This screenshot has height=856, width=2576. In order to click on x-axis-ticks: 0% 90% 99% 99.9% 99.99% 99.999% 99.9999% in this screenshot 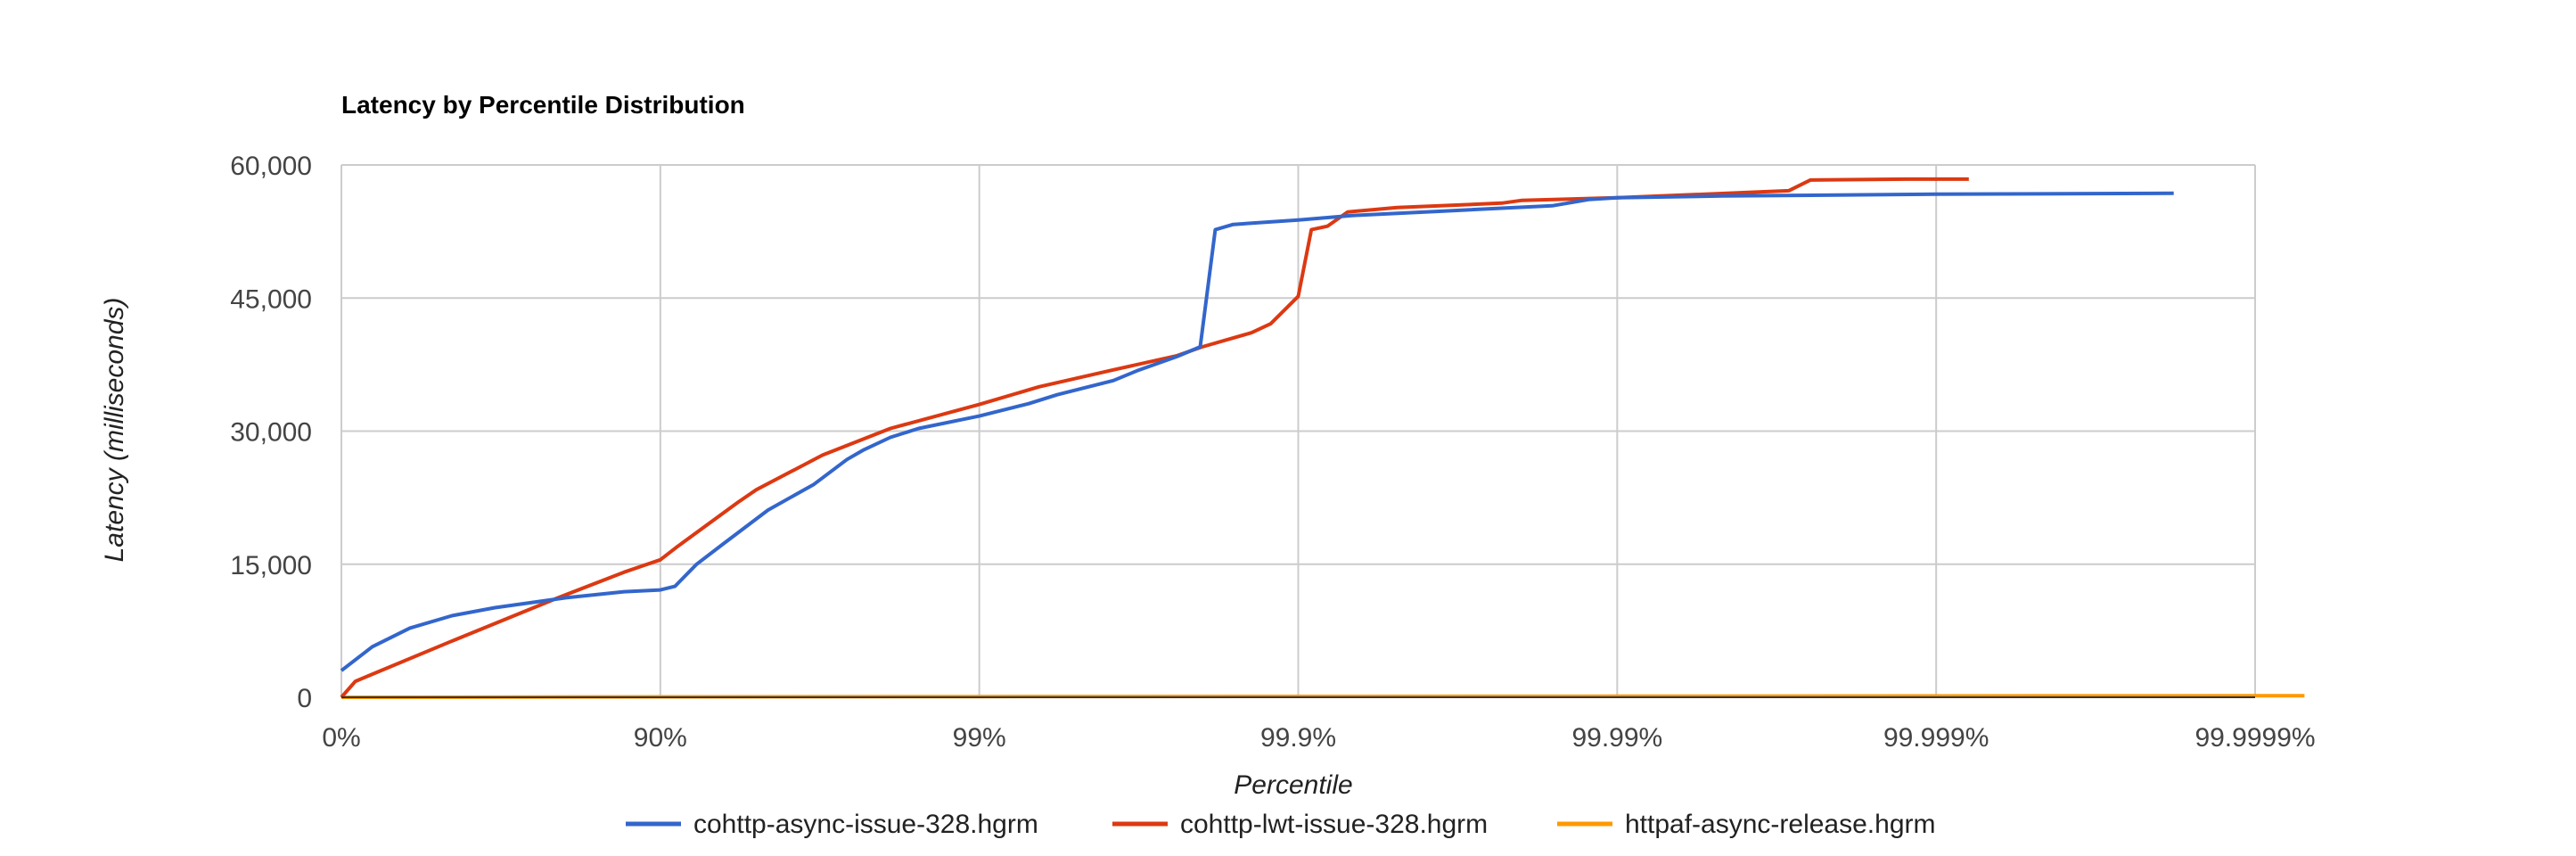, I will do `click(1318, 738)`.